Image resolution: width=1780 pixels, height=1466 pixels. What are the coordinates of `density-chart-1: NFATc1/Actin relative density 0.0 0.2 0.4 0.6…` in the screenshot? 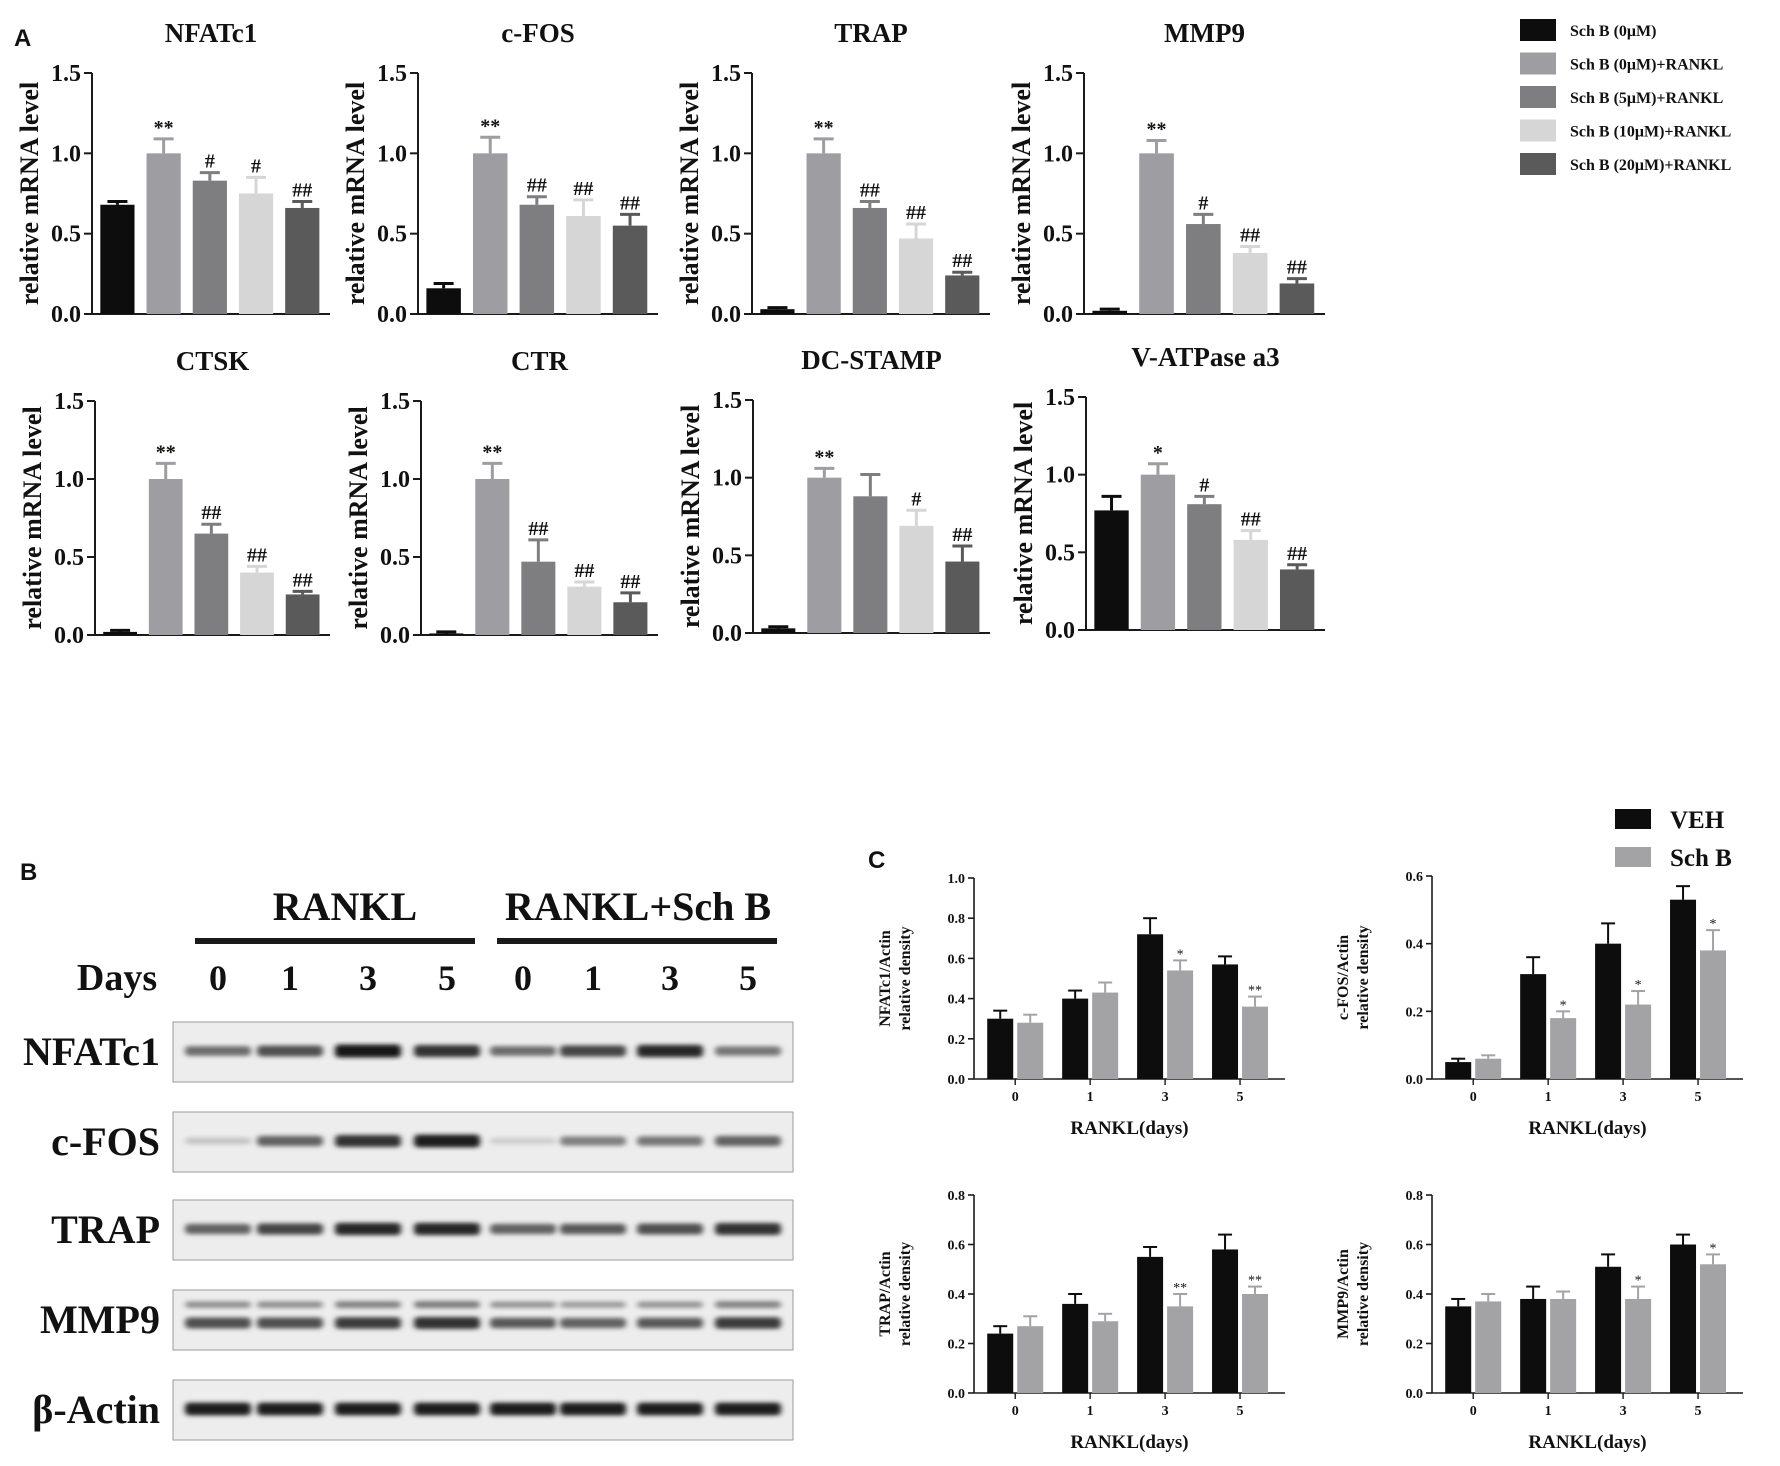 It's located at (1081, 1005).